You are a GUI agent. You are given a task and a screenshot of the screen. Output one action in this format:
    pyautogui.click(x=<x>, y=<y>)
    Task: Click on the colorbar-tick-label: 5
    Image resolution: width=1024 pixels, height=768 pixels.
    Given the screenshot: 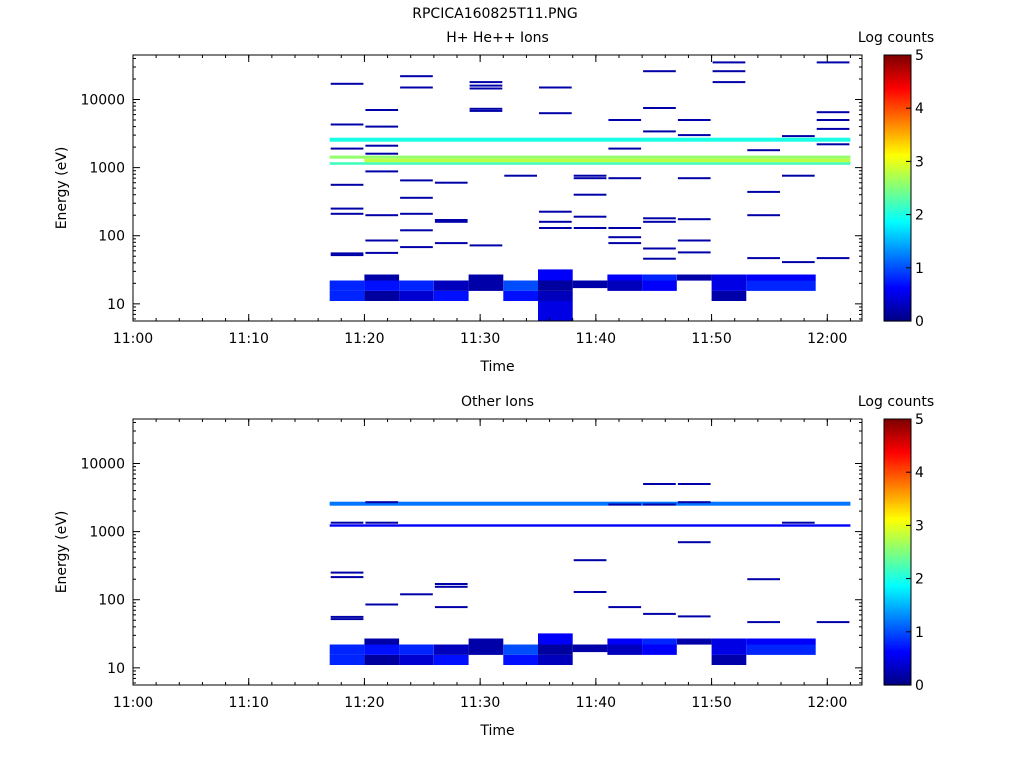 What is the action you would take?
    pyautogui.click(x=919, y=420)
    